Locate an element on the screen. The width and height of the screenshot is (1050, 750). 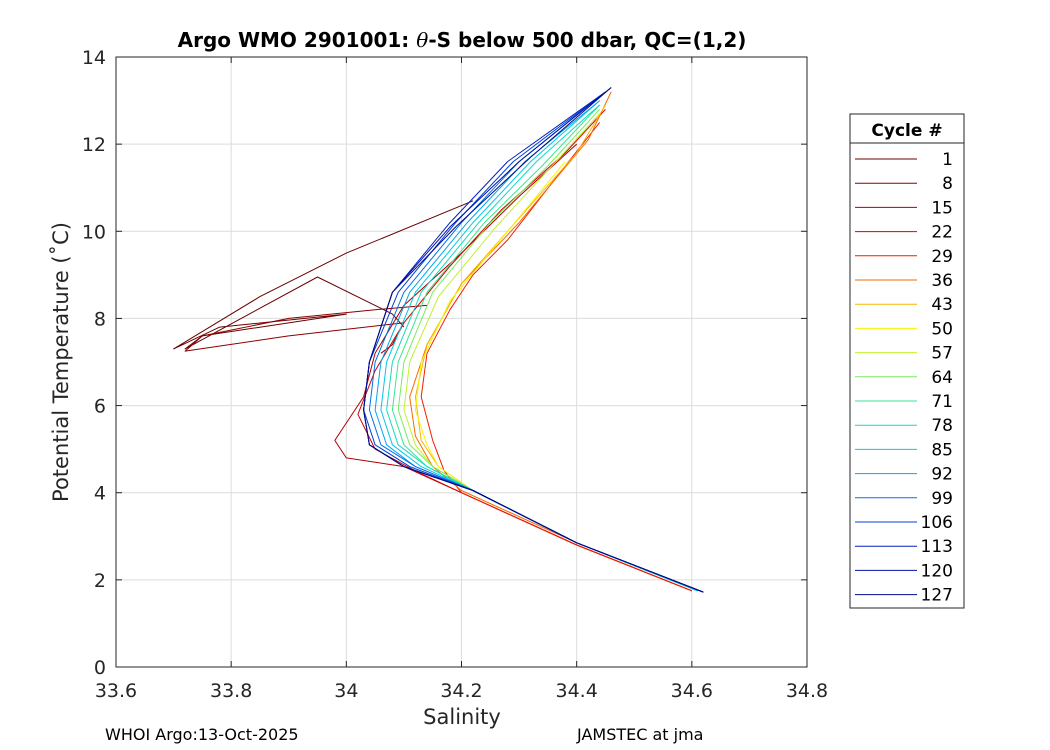
legend-label: 36 is located at coordinates (942, 281).